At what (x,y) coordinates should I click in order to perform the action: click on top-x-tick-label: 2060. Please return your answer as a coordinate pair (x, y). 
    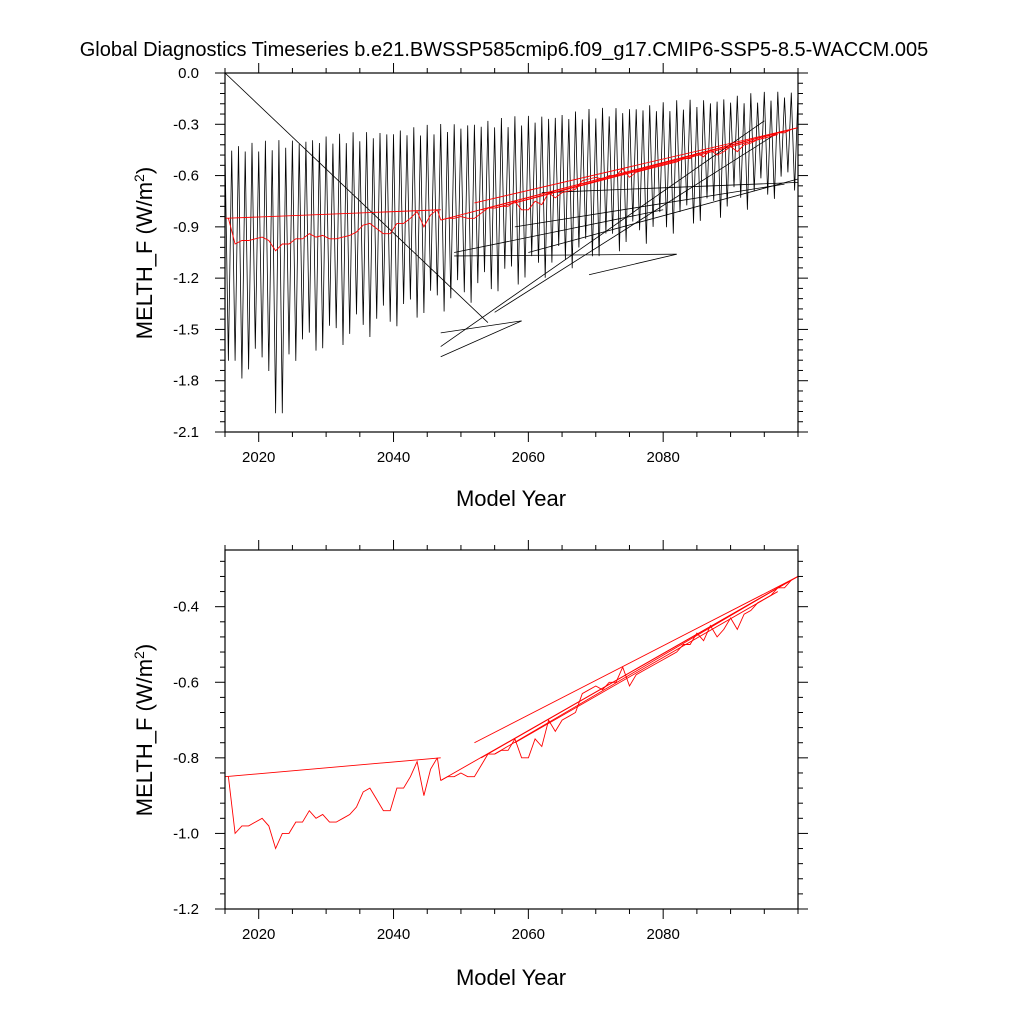
    Looking at the image, I should click on (528, 457).